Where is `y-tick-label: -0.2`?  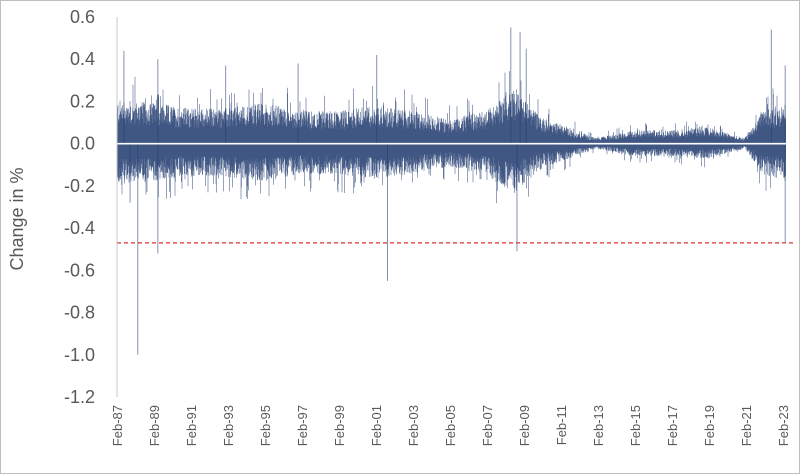 y-tick-label: -0.2 is located at coordinates (79, 186).